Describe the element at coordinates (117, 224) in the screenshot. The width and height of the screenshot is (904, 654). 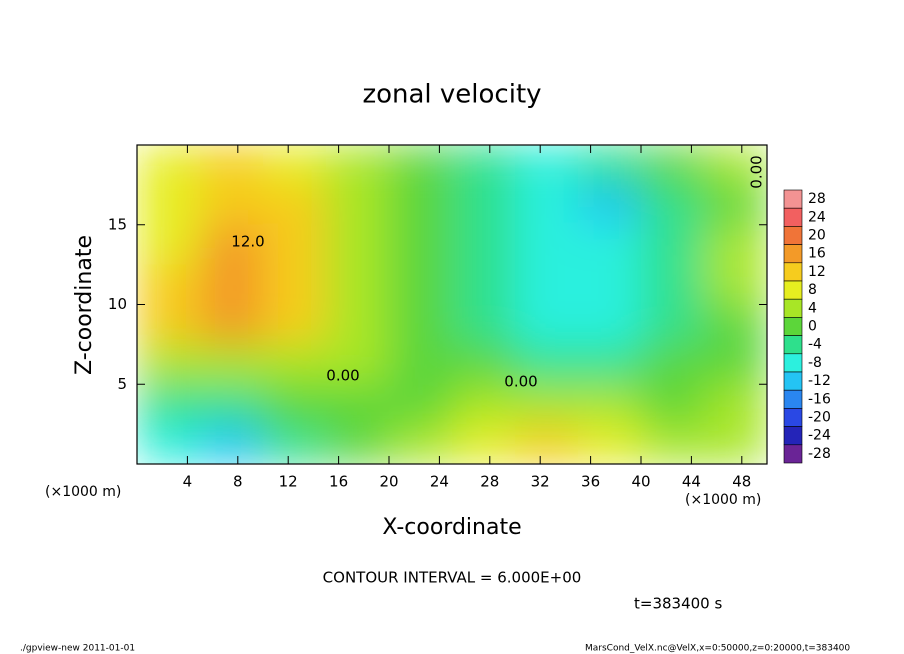
I see `y-tick-label: 15` at that location.